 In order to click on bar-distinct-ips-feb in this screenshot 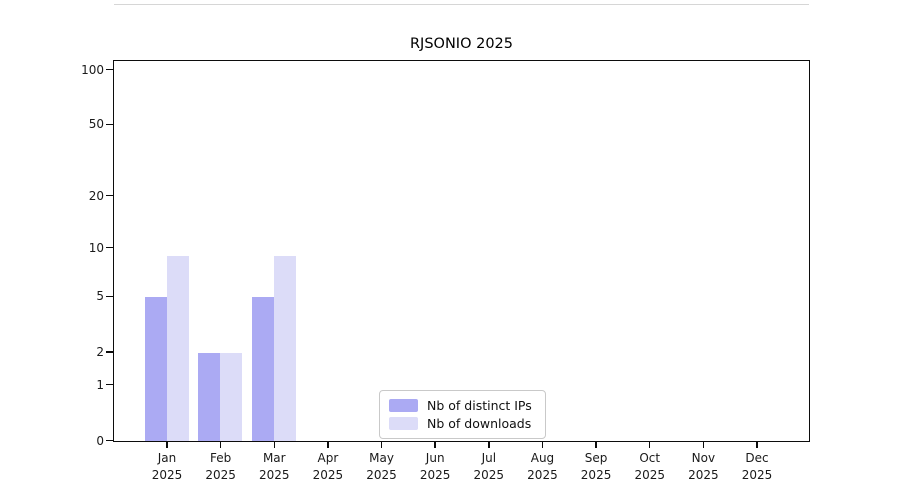, I will do `click(209, 396)`.